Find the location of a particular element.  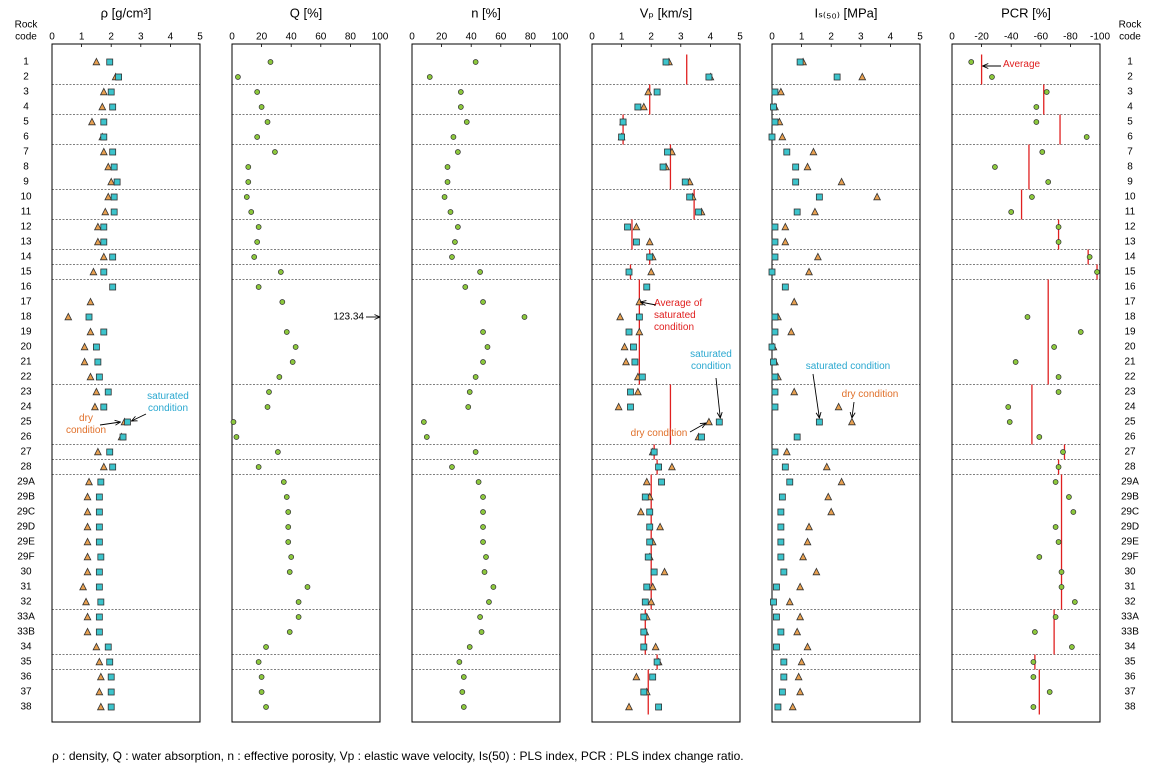

x-tick-label: 20 is located at coordinates (262, 37).